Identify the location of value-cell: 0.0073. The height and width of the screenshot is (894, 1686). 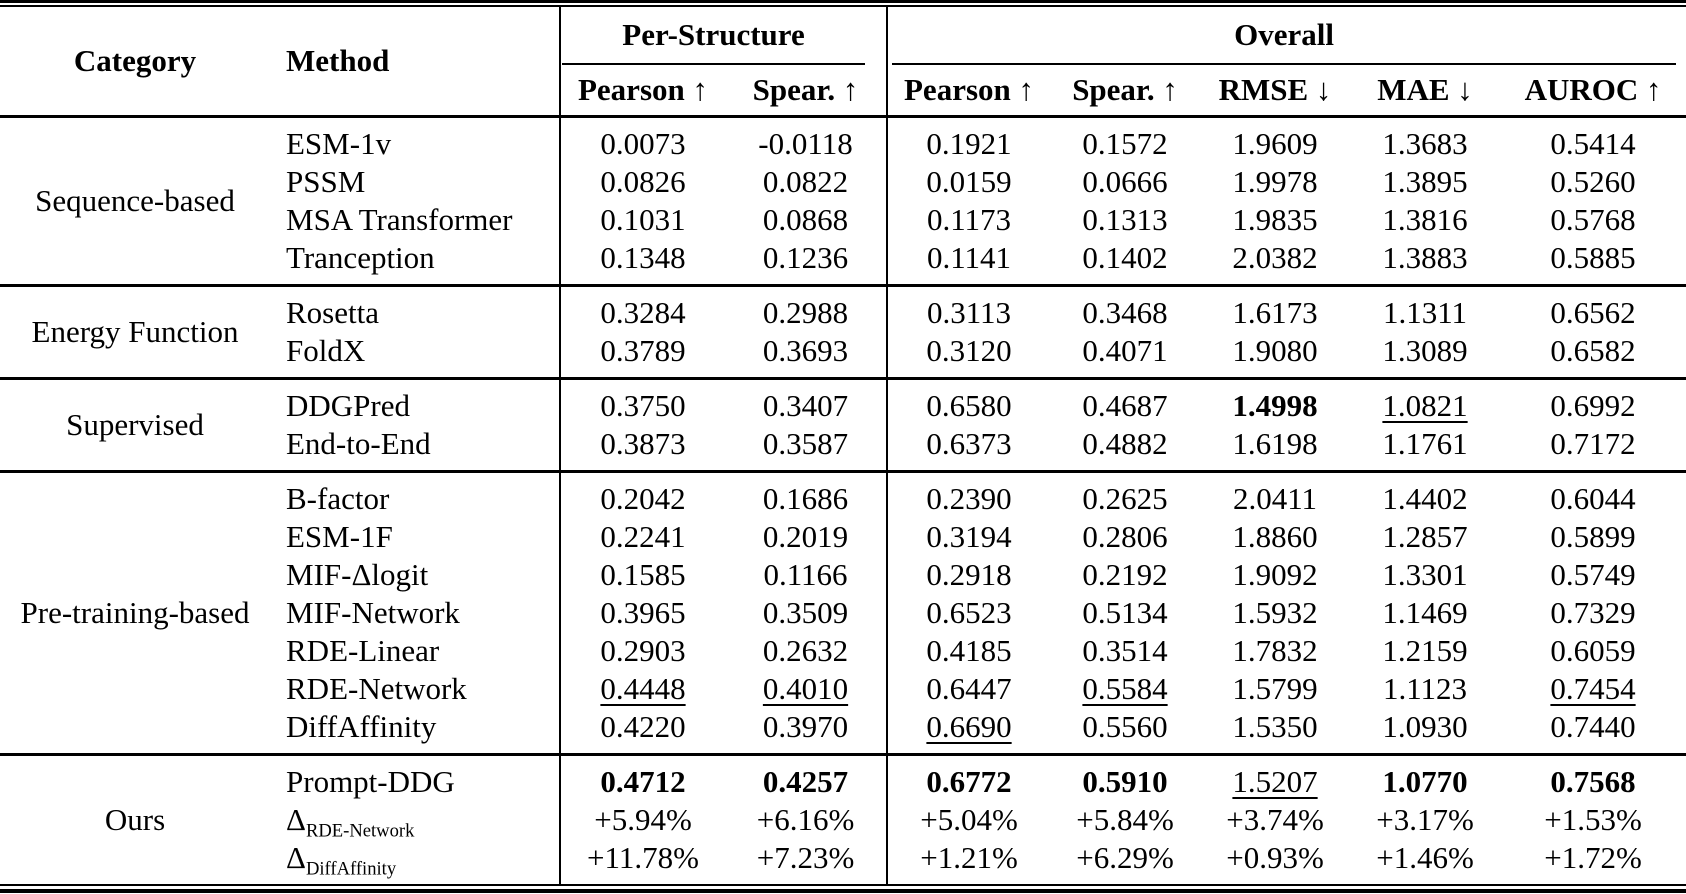
(642, 139).